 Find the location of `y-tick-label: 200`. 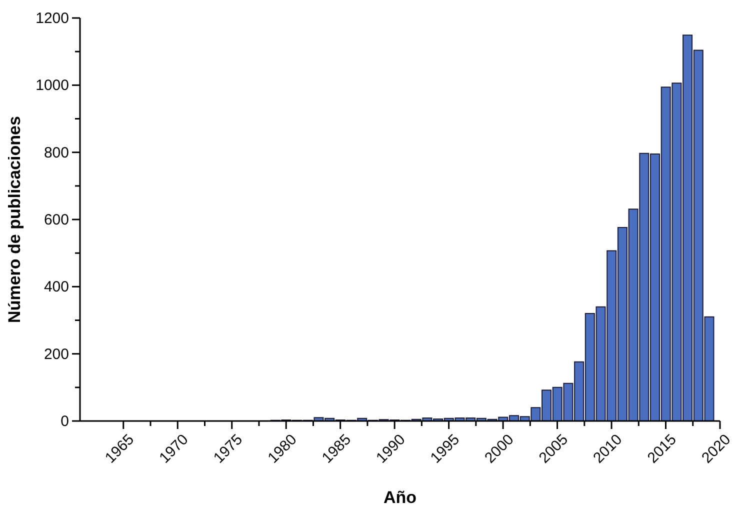

y-tick-label: 200 is located at coordinates (56, 354).